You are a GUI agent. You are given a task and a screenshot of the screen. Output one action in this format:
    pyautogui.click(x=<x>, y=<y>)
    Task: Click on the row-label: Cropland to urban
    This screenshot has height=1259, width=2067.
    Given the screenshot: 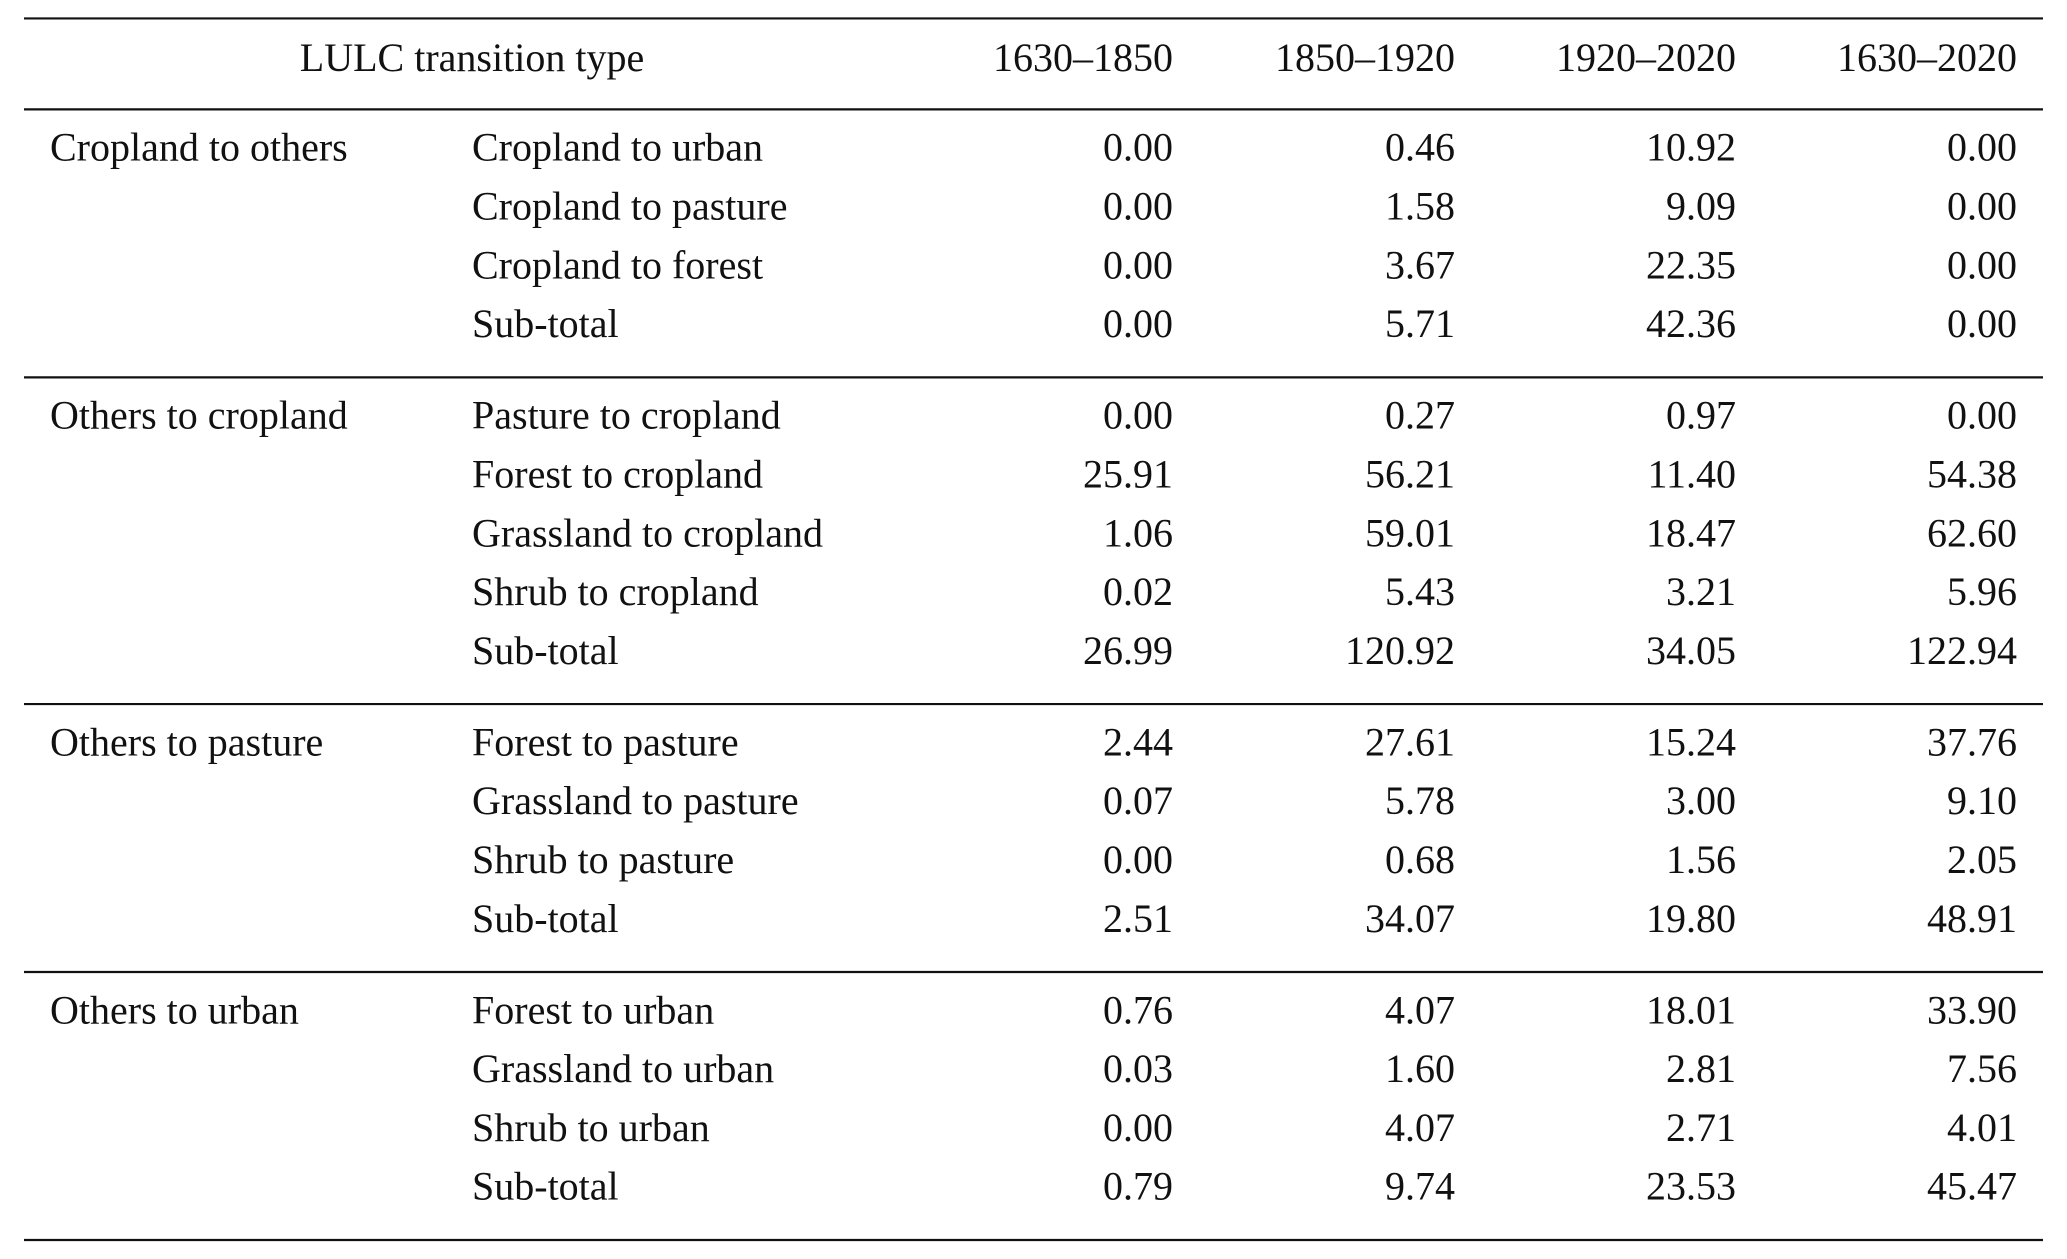 What is the action you would take?
    pyautogui.click(x=617, y=147)
    